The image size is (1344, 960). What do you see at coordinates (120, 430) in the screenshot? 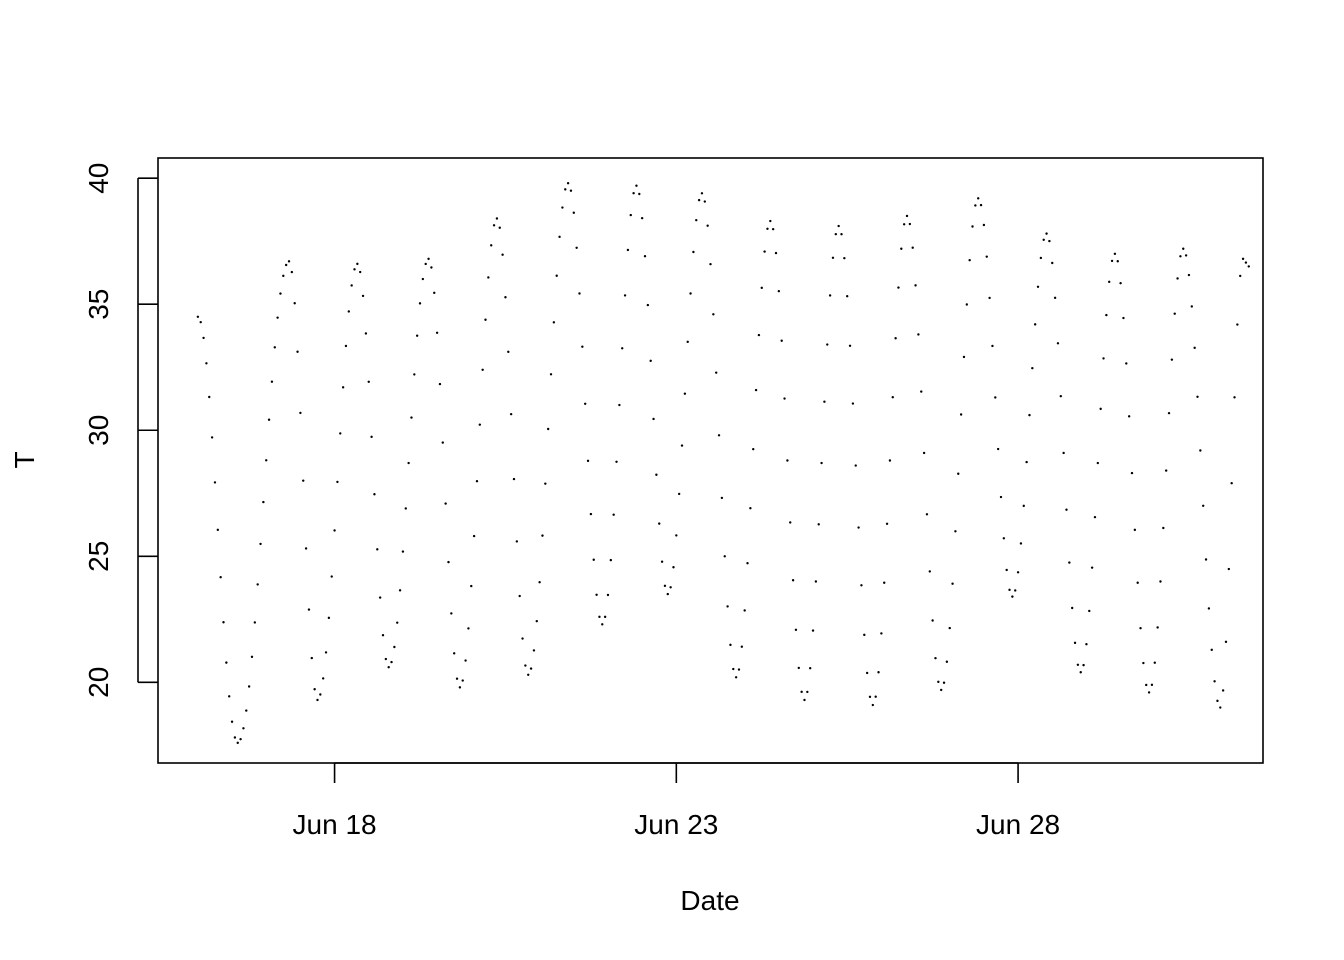
I see `y-axis: 20 25 30 35 40` at bounding box center [120, 430].